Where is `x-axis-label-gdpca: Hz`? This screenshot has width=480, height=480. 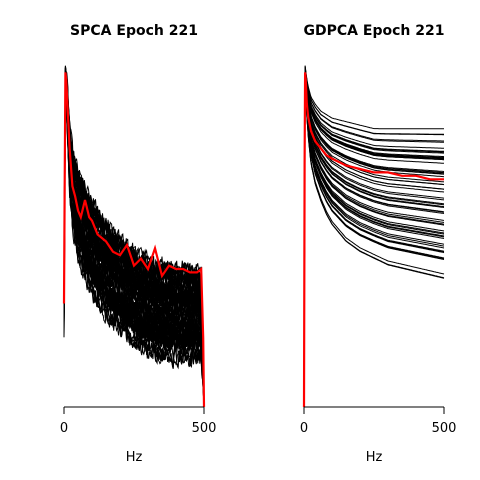 x-axis-label-gdpca: Hz is located at coordinates (374, 457).